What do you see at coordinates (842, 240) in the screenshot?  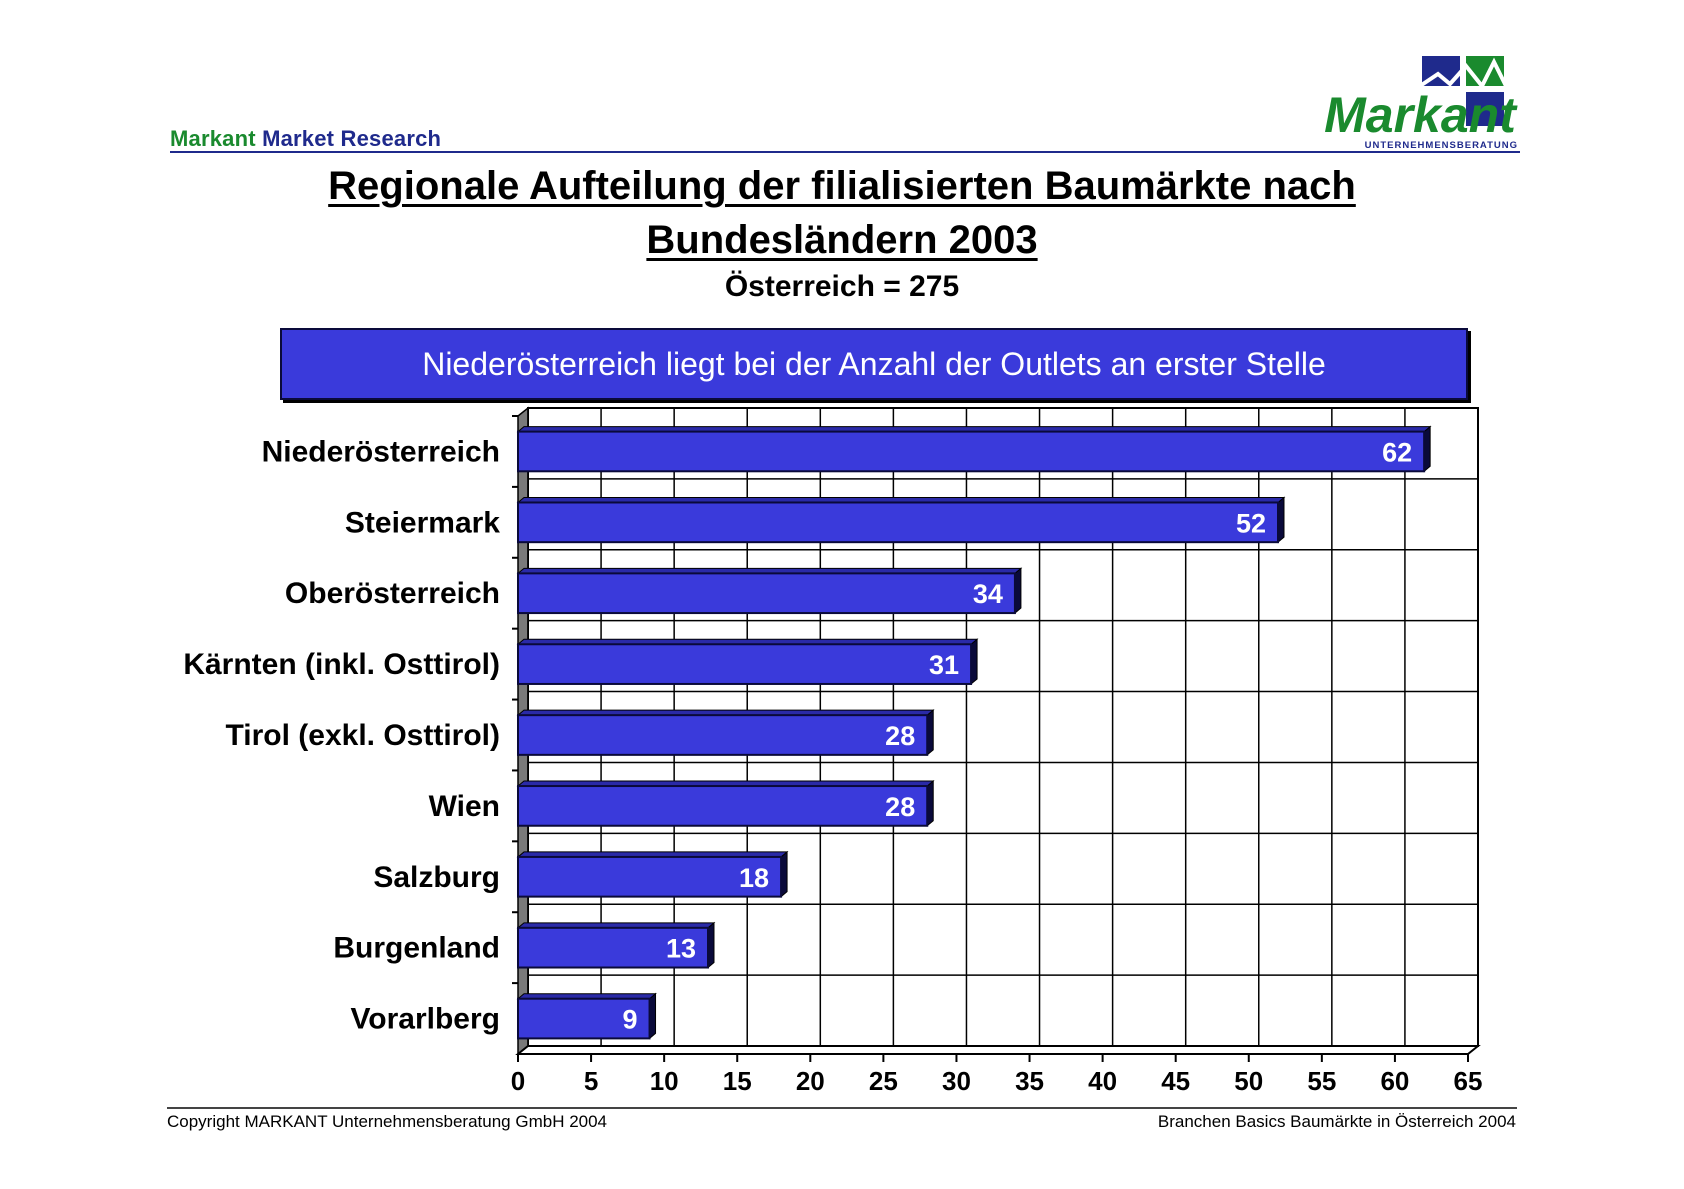 I see `slide-title-line2: Bundesländern 2003` at bounding box center [842, 240].